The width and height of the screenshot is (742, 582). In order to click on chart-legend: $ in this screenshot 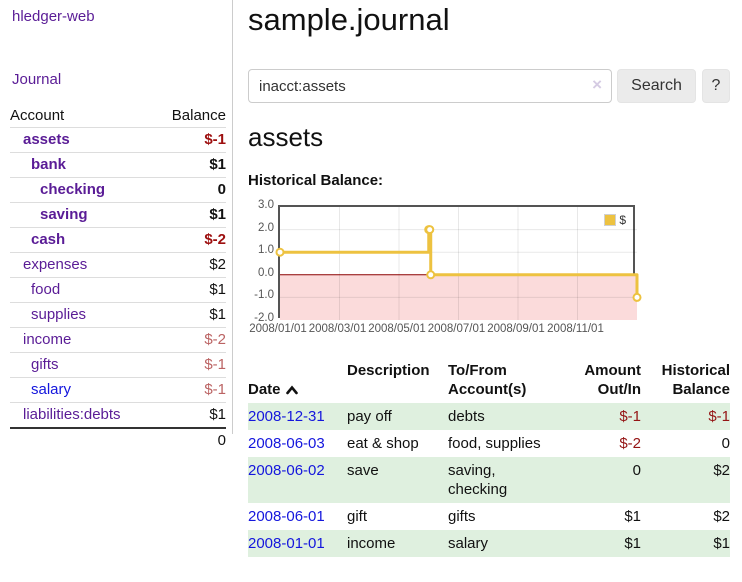, I will do `click(615, 220)`.